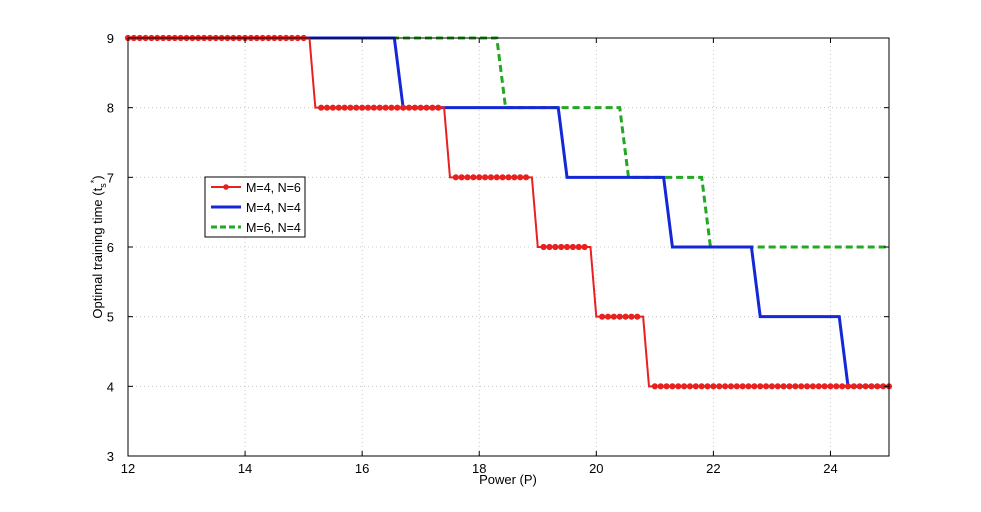 This screenshot has width=981, height=512. I want to click on x-tick-label: 22, so click(713, 468).